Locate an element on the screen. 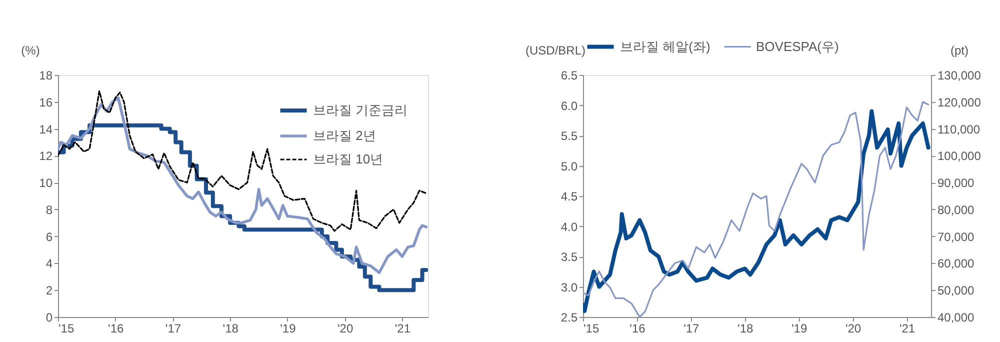  y-tick-label: 3.5 is located at coordinates (569, 257).